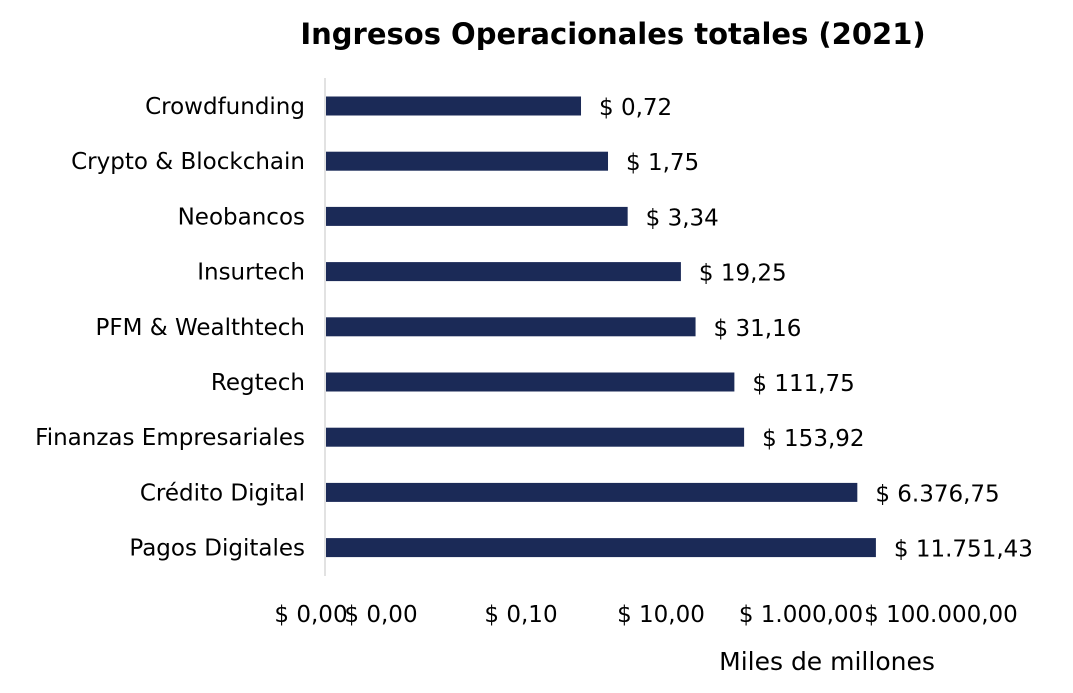 The height and width of the screenshot is (693, 1073). What do you see at coordinates (200, 328) in the screenshot?
I see `category-label-4: PFM & Wealthtech` at bounding box center [200, 328].